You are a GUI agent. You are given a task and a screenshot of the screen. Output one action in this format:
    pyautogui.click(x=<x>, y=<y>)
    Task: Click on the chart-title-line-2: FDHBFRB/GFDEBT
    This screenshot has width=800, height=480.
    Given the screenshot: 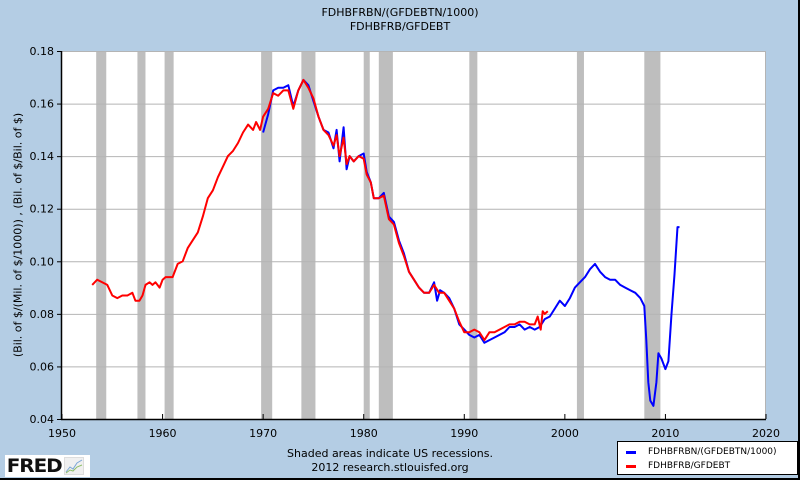 What is the action you would take?
    pyautogui.click(x=400, y=26)
    